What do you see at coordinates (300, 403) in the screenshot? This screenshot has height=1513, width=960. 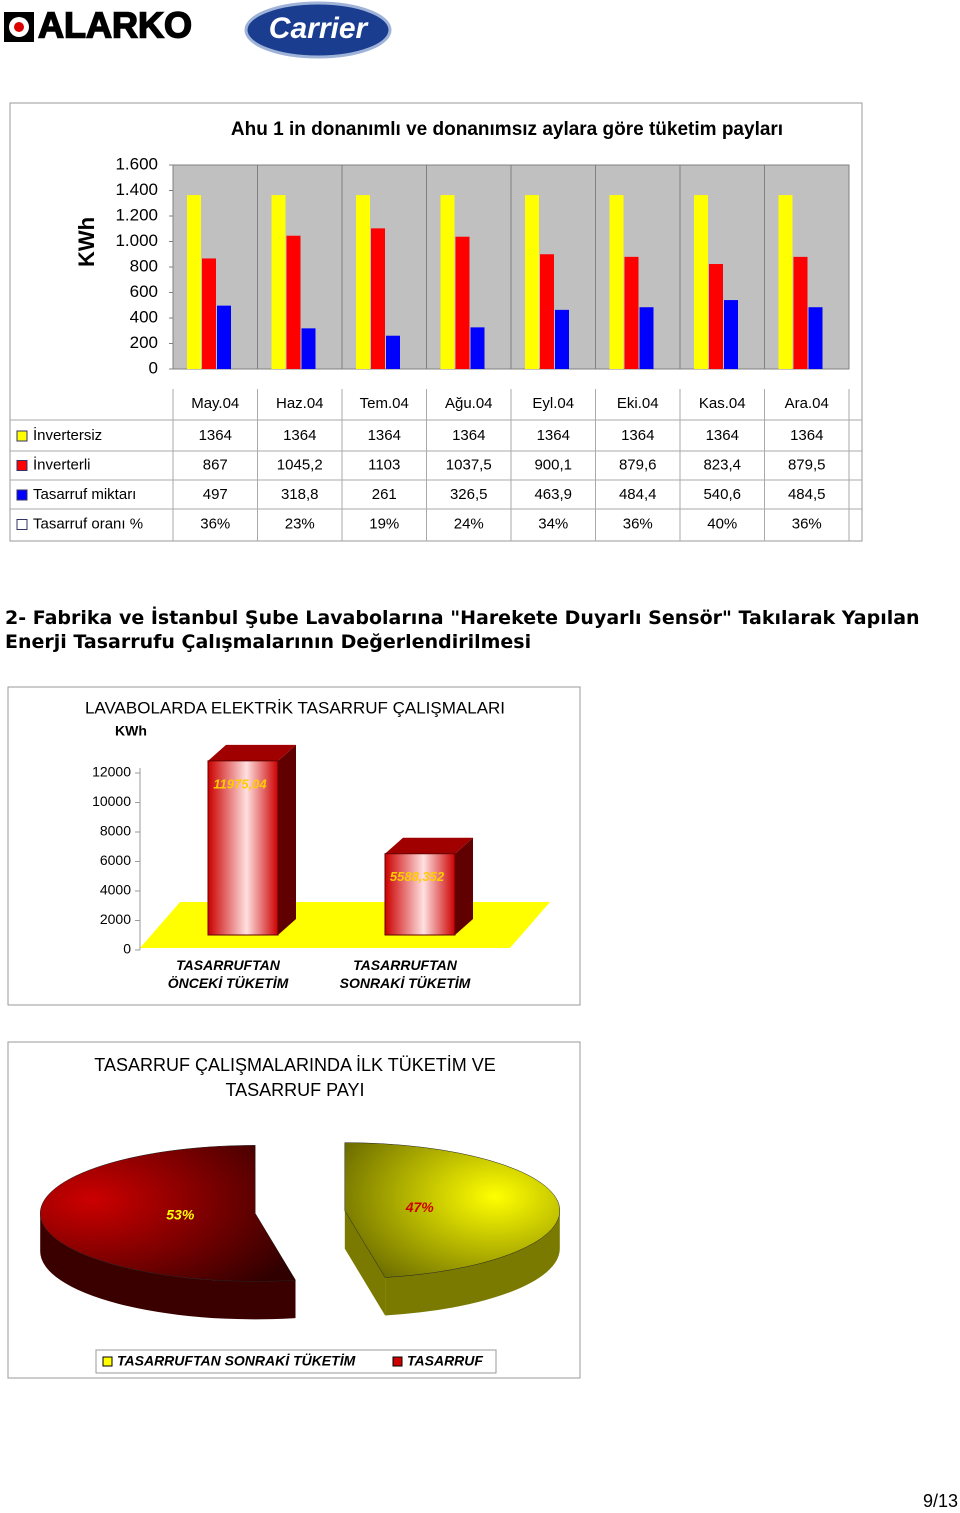 I see `x-tick-label: Haz.04` at bounding box center [300, 403].